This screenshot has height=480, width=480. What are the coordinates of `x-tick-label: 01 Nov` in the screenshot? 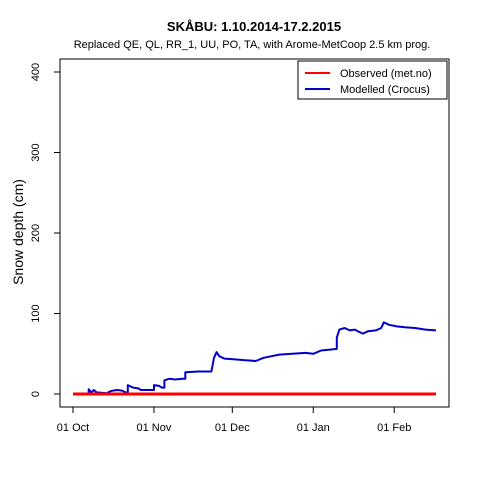 It's located at (154, 428).